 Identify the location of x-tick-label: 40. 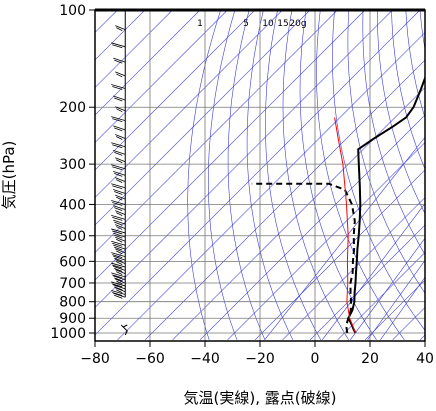
(425, 359).